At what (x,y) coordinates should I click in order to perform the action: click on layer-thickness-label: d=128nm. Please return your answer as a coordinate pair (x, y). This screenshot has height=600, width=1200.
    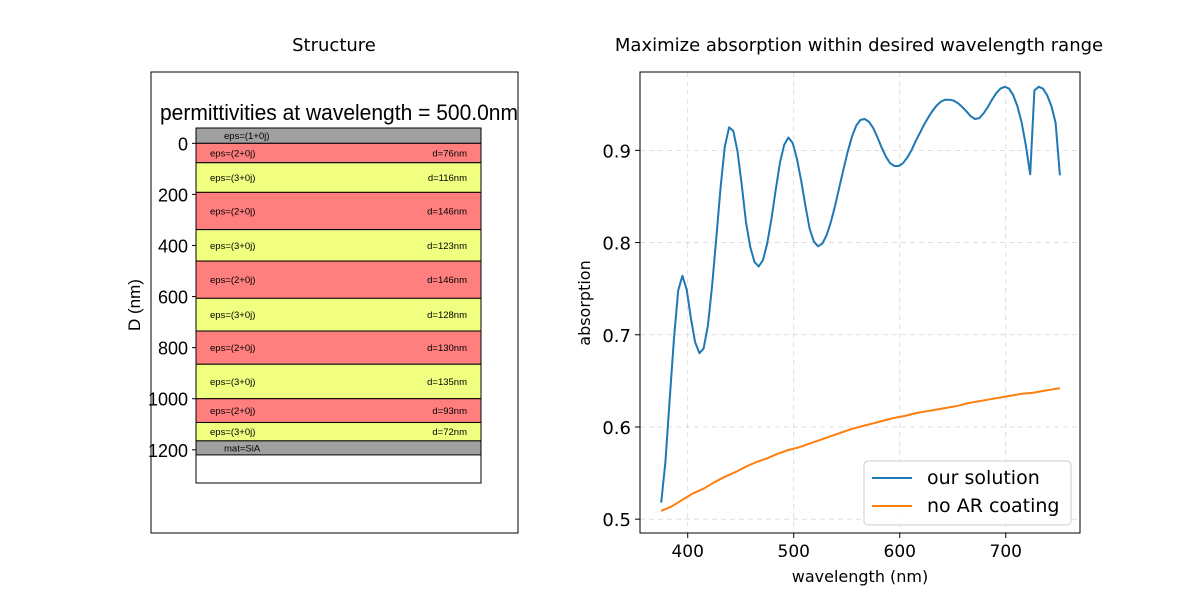
    Looking at the image, I should click on (447, 315).